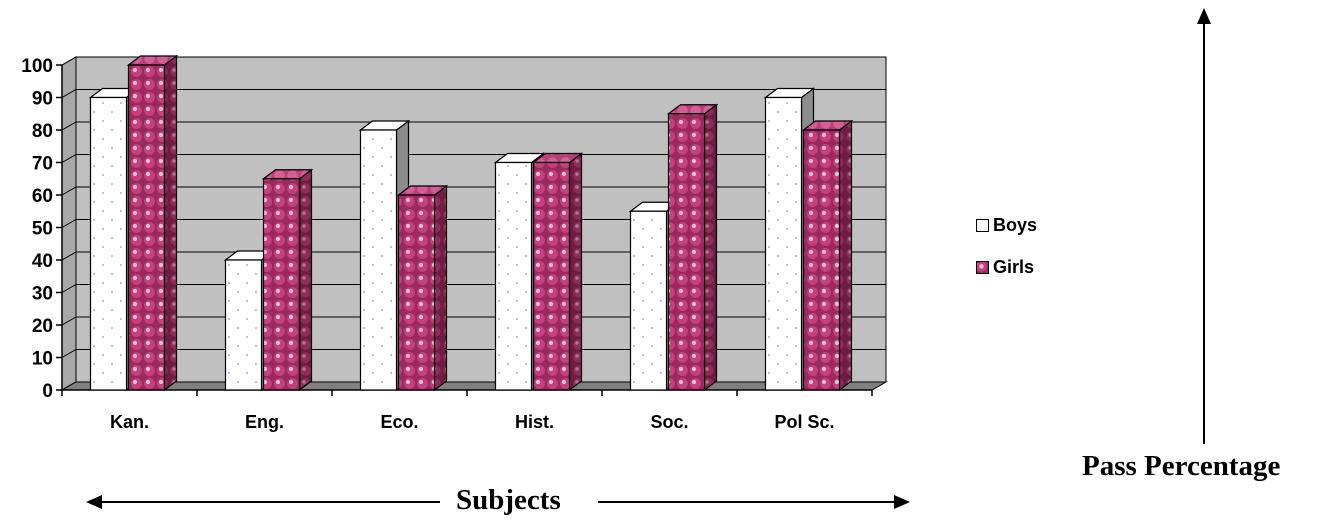 The width and height of the screenshot is (1332, 520). I want to click on plot-floor, so click(474, 386).